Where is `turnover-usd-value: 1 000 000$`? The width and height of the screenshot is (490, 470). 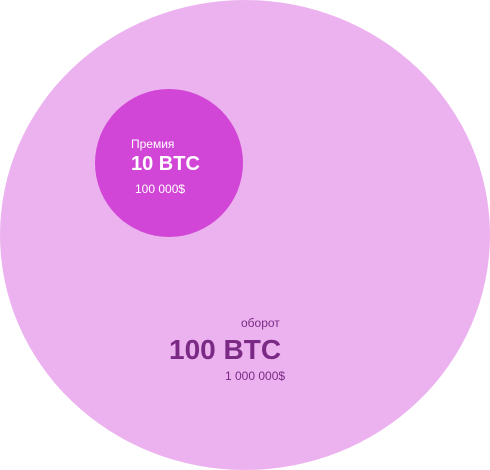 turnover-usd-value: 1 000 000$ is located at coordinates (255, 376).